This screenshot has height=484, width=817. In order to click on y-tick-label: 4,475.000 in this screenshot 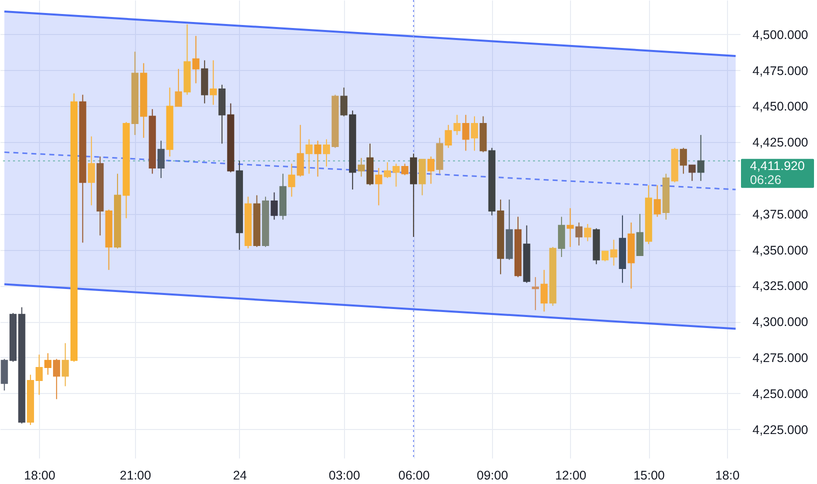, I will do `click(780, 71)`.